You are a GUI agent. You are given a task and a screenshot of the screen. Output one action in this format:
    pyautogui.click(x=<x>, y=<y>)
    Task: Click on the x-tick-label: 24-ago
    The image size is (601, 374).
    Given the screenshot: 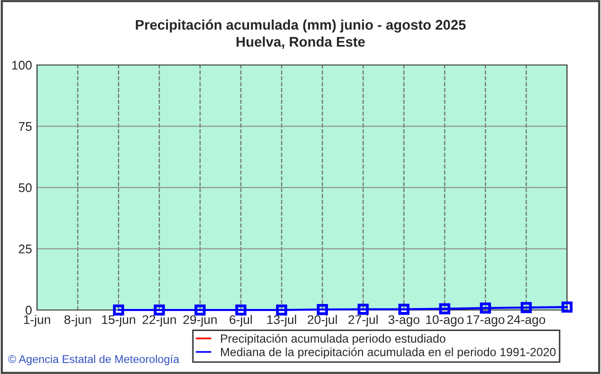 What is the action you would take?
    pyautogui.click(x=526, y=321)
    